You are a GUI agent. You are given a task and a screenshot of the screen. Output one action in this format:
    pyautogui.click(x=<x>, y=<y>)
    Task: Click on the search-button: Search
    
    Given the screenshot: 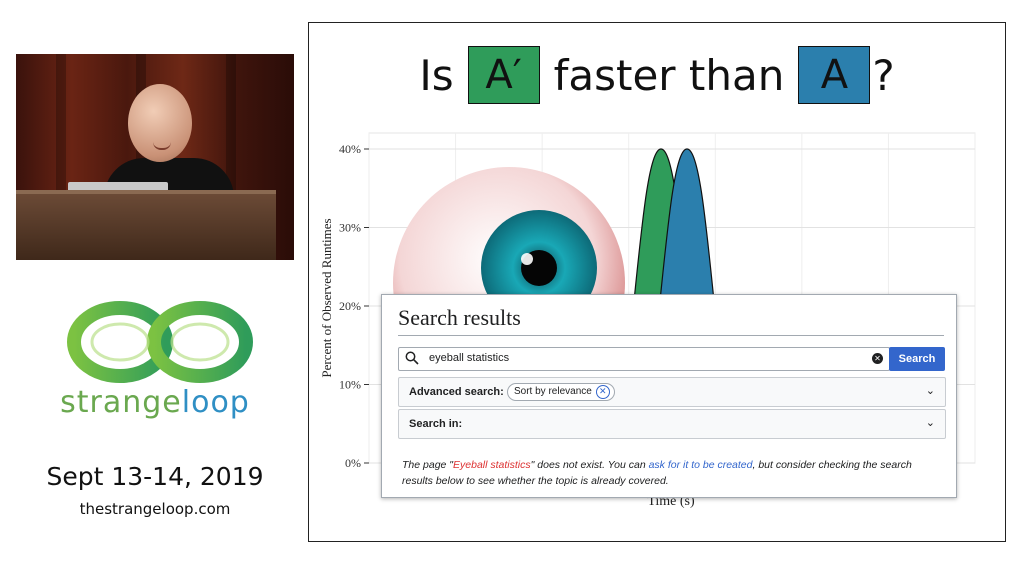 What is the action you would take?
    pyautogui.click(x=917, y=359)
    